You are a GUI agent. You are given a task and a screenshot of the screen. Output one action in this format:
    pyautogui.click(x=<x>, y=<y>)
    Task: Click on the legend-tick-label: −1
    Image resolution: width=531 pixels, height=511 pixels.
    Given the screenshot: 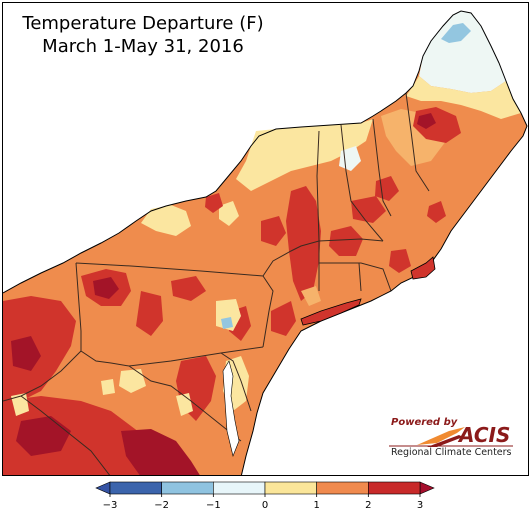 What is the action you would take?
    pyautogui.click(x=213, y=505)
    